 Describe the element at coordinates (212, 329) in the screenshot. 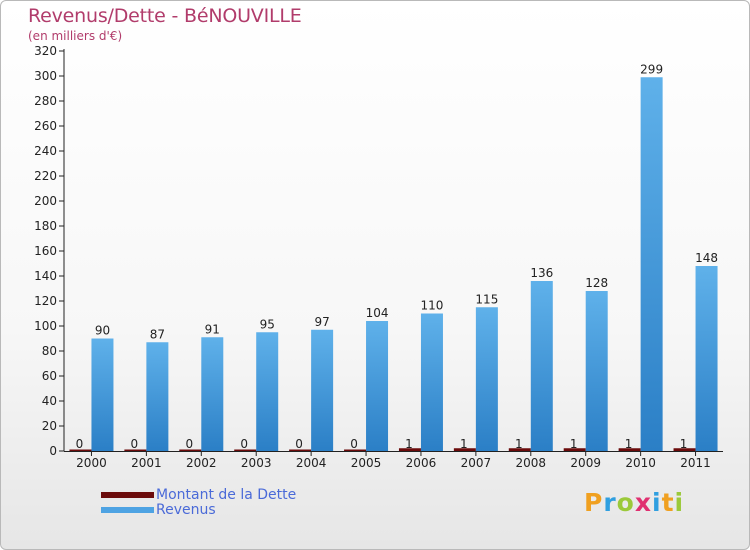

I see `data-label-revenus: 91` at that location.